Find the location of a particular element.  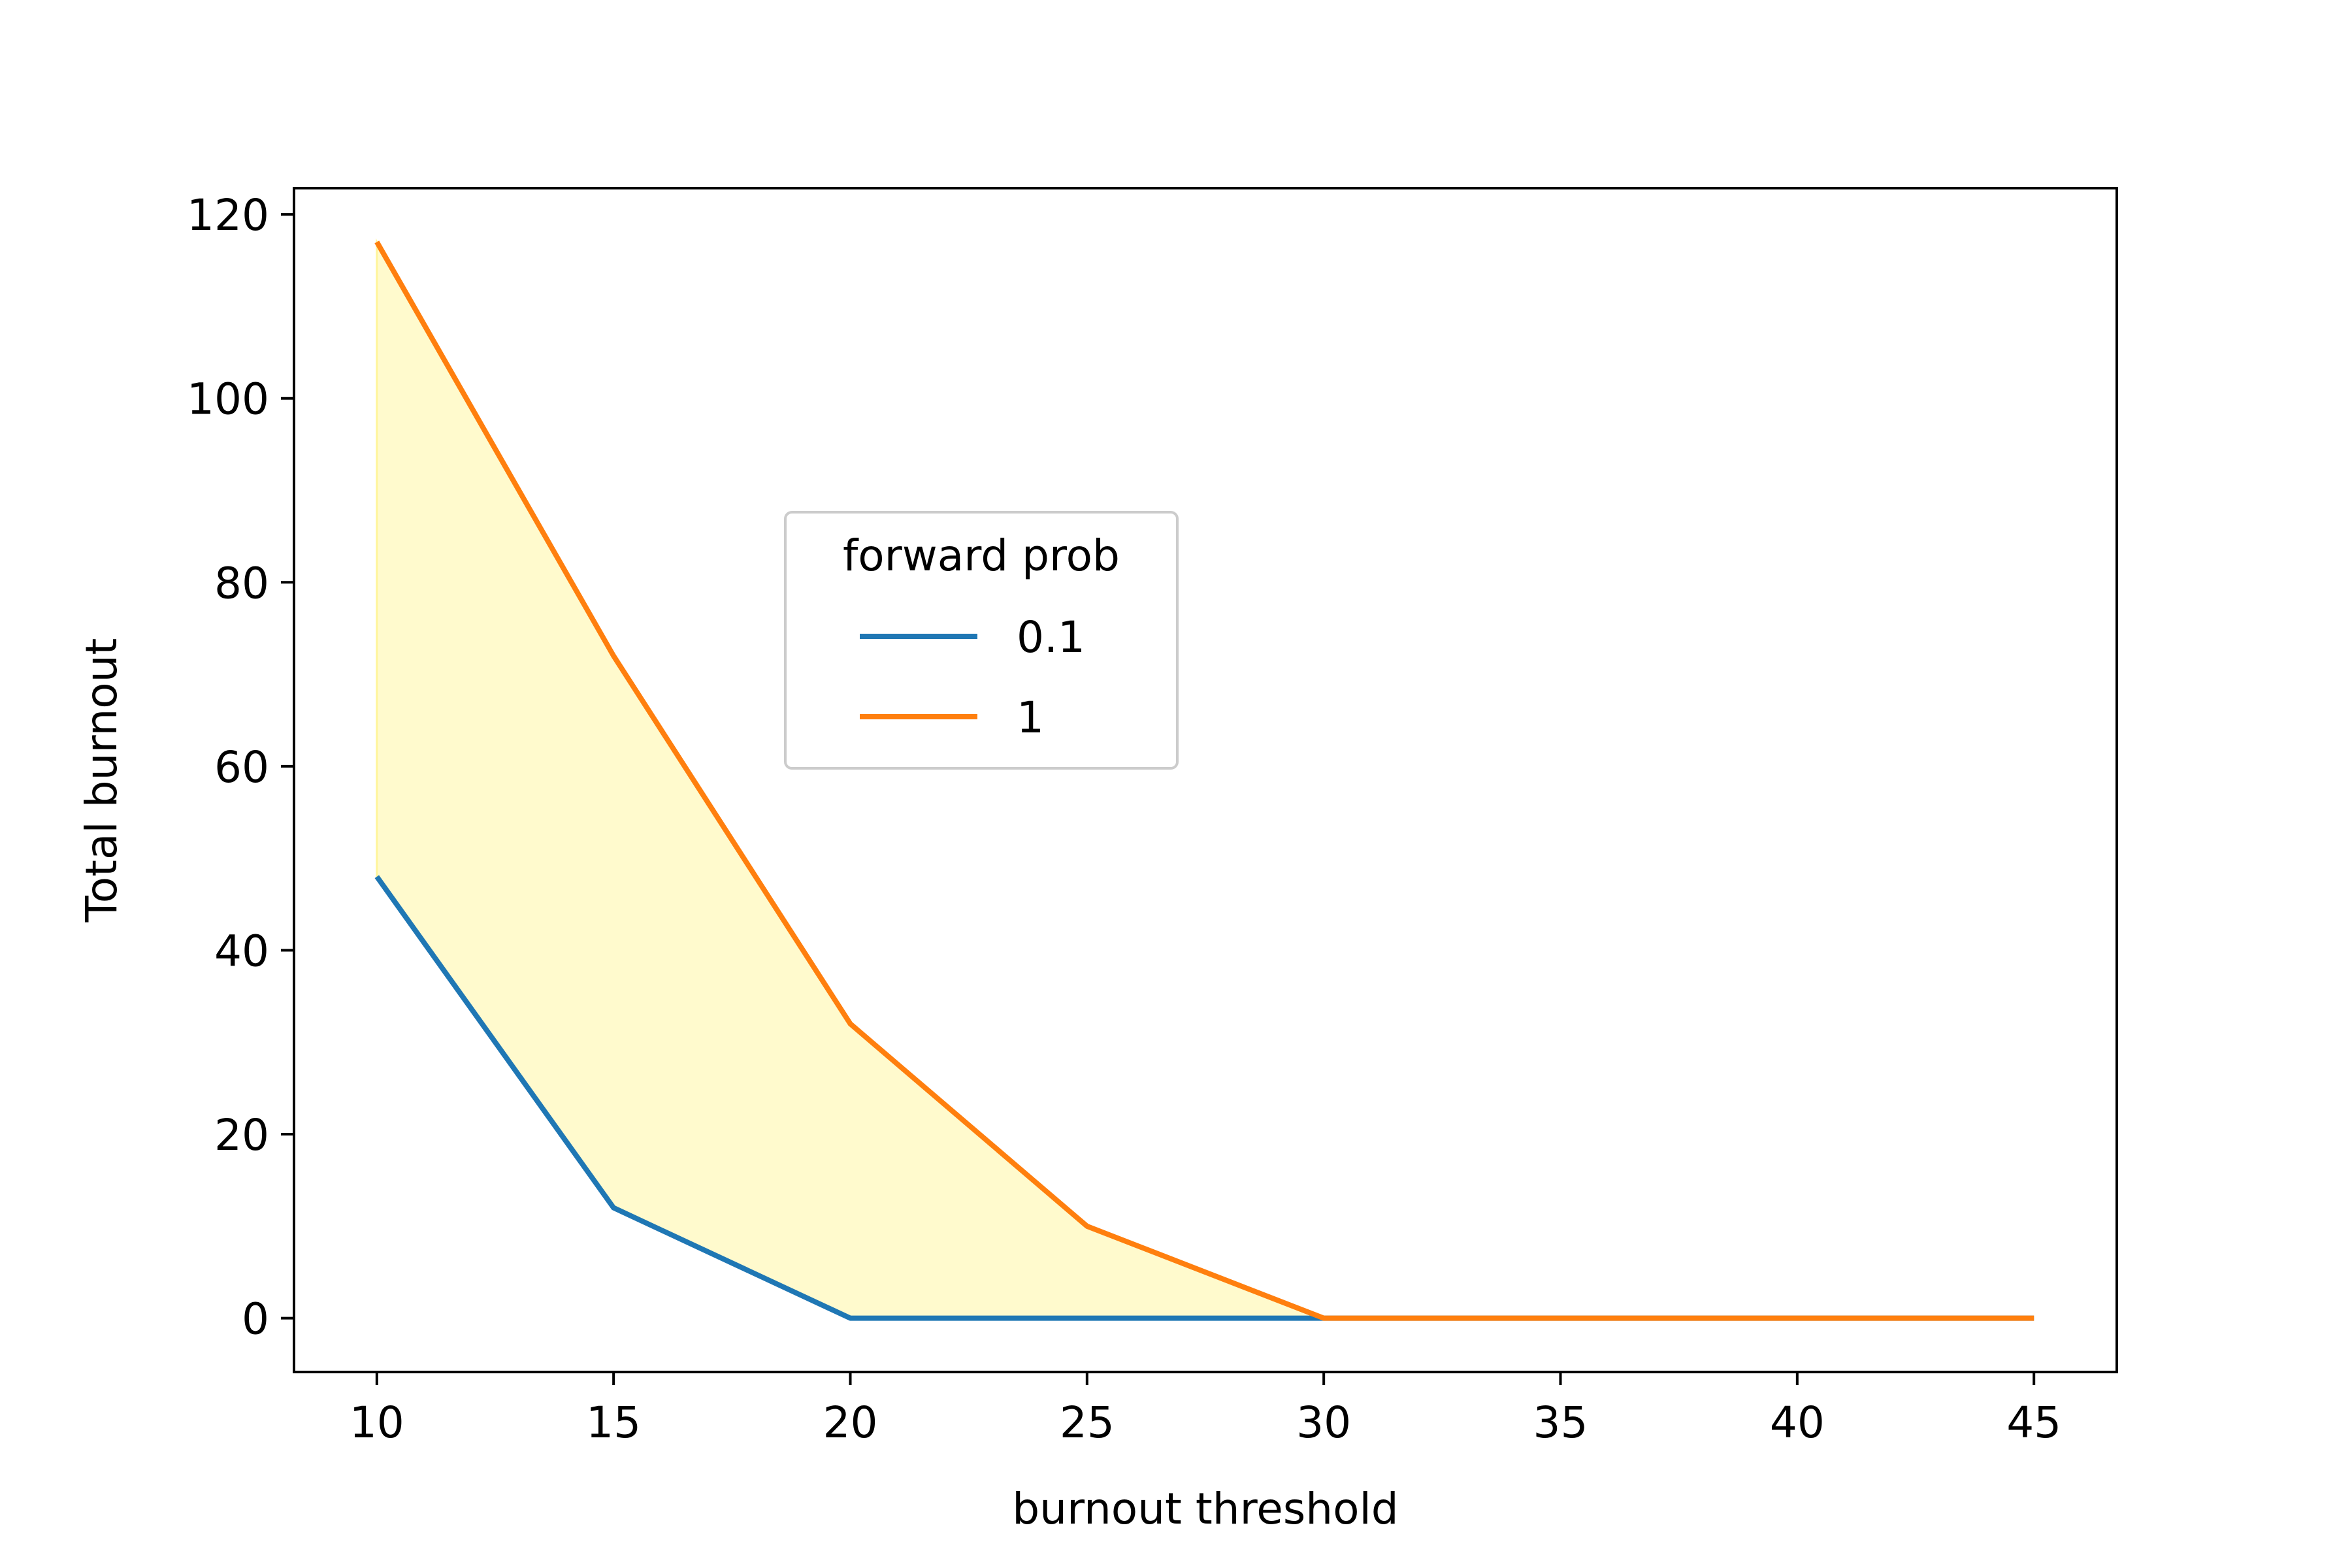

y-tick-label: 60 is located at coordinates (241, 767).